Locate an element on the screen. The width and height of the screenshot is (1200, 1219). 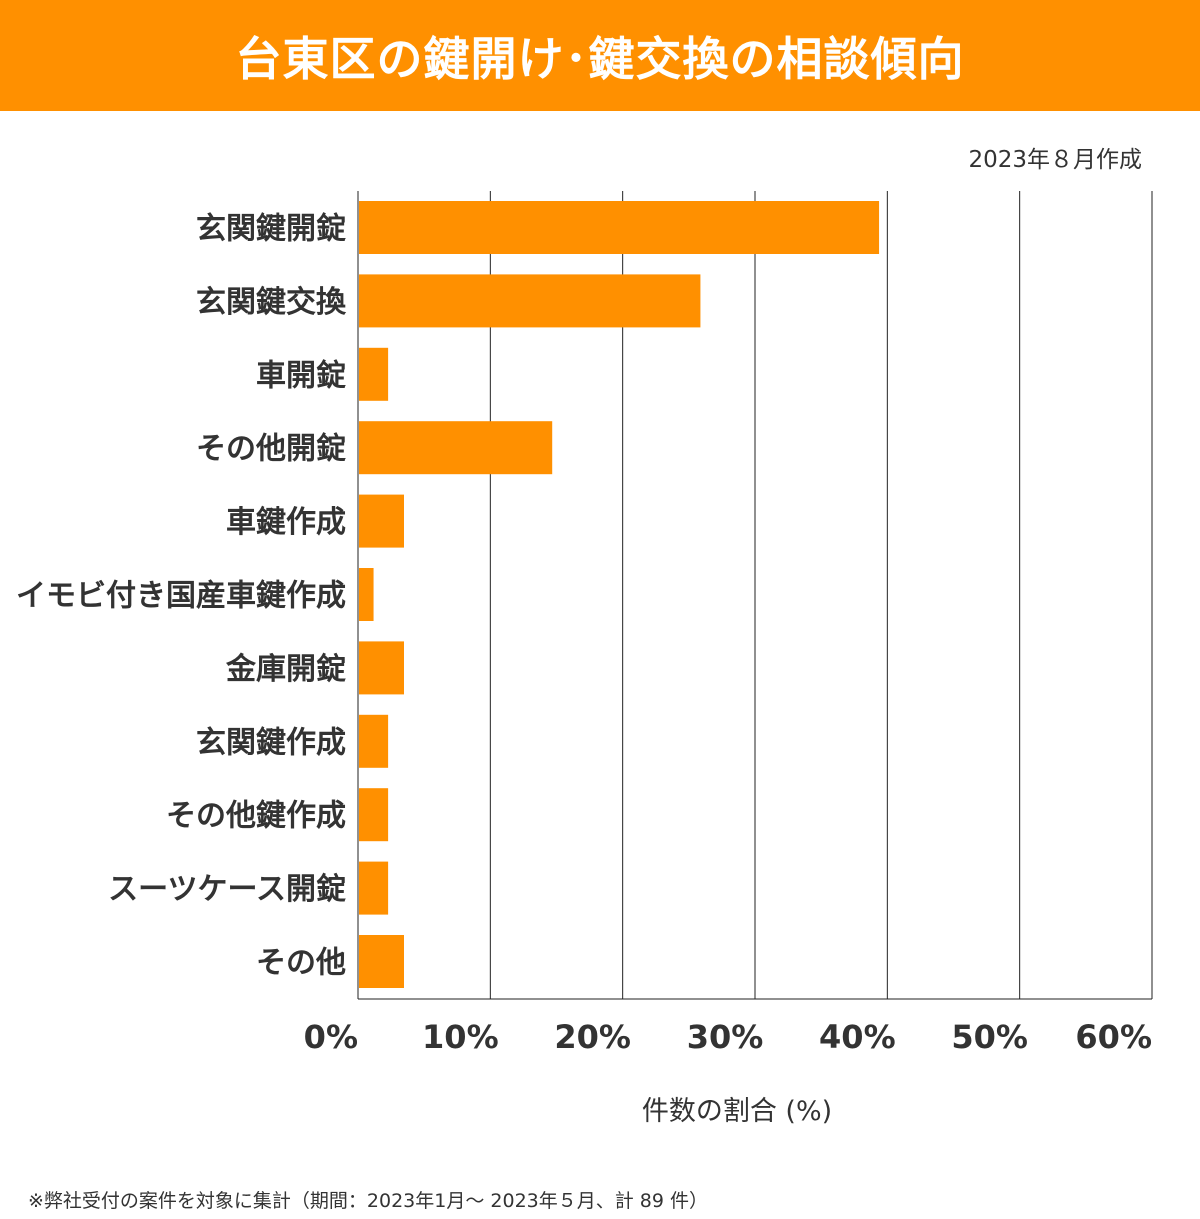
x-tick-label: 40% is located at coordinates (857, 1037).